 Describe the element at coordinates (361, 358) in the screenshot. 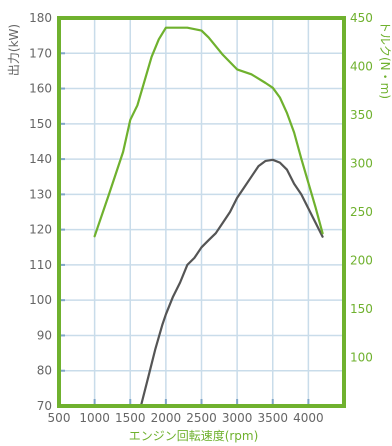

I see `y2-tick-label-100: 100` at that location.